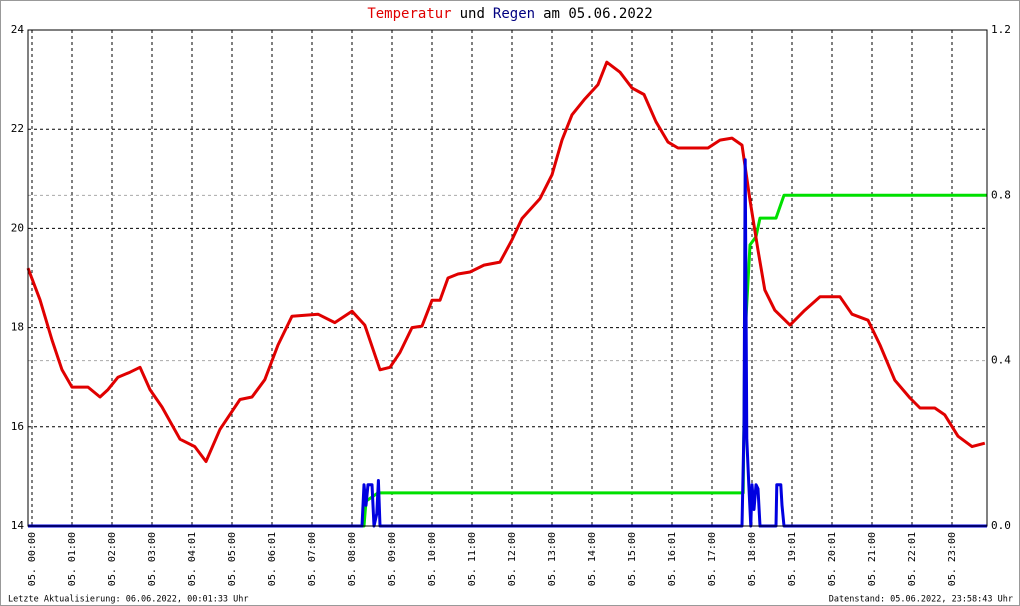  Describe the element at coordinates (912, 559) in the screenshot. I see `x-tick-label: 05. 22:01` at that location.